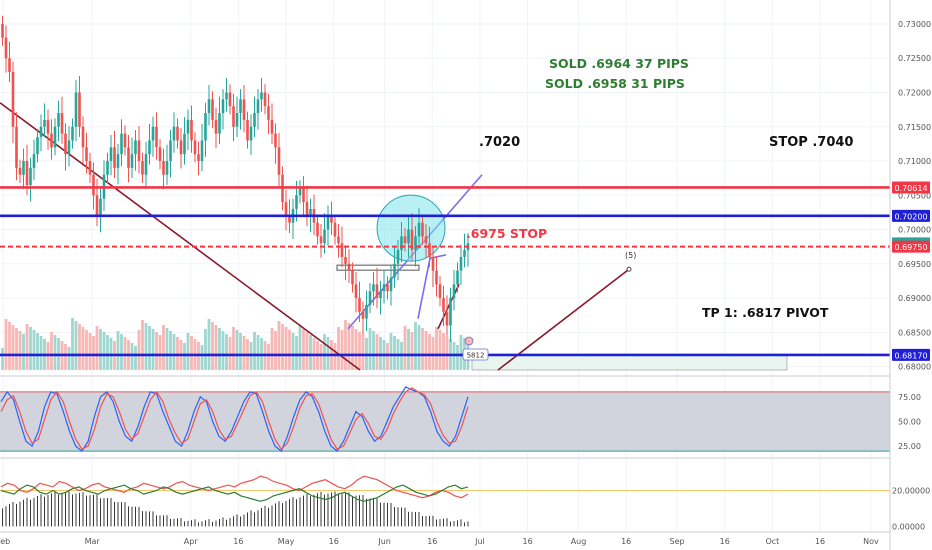  Describe the element at coordinates (506, 233) in the screenshot. I see `chart-annotation: .6975 STOP` at that location.